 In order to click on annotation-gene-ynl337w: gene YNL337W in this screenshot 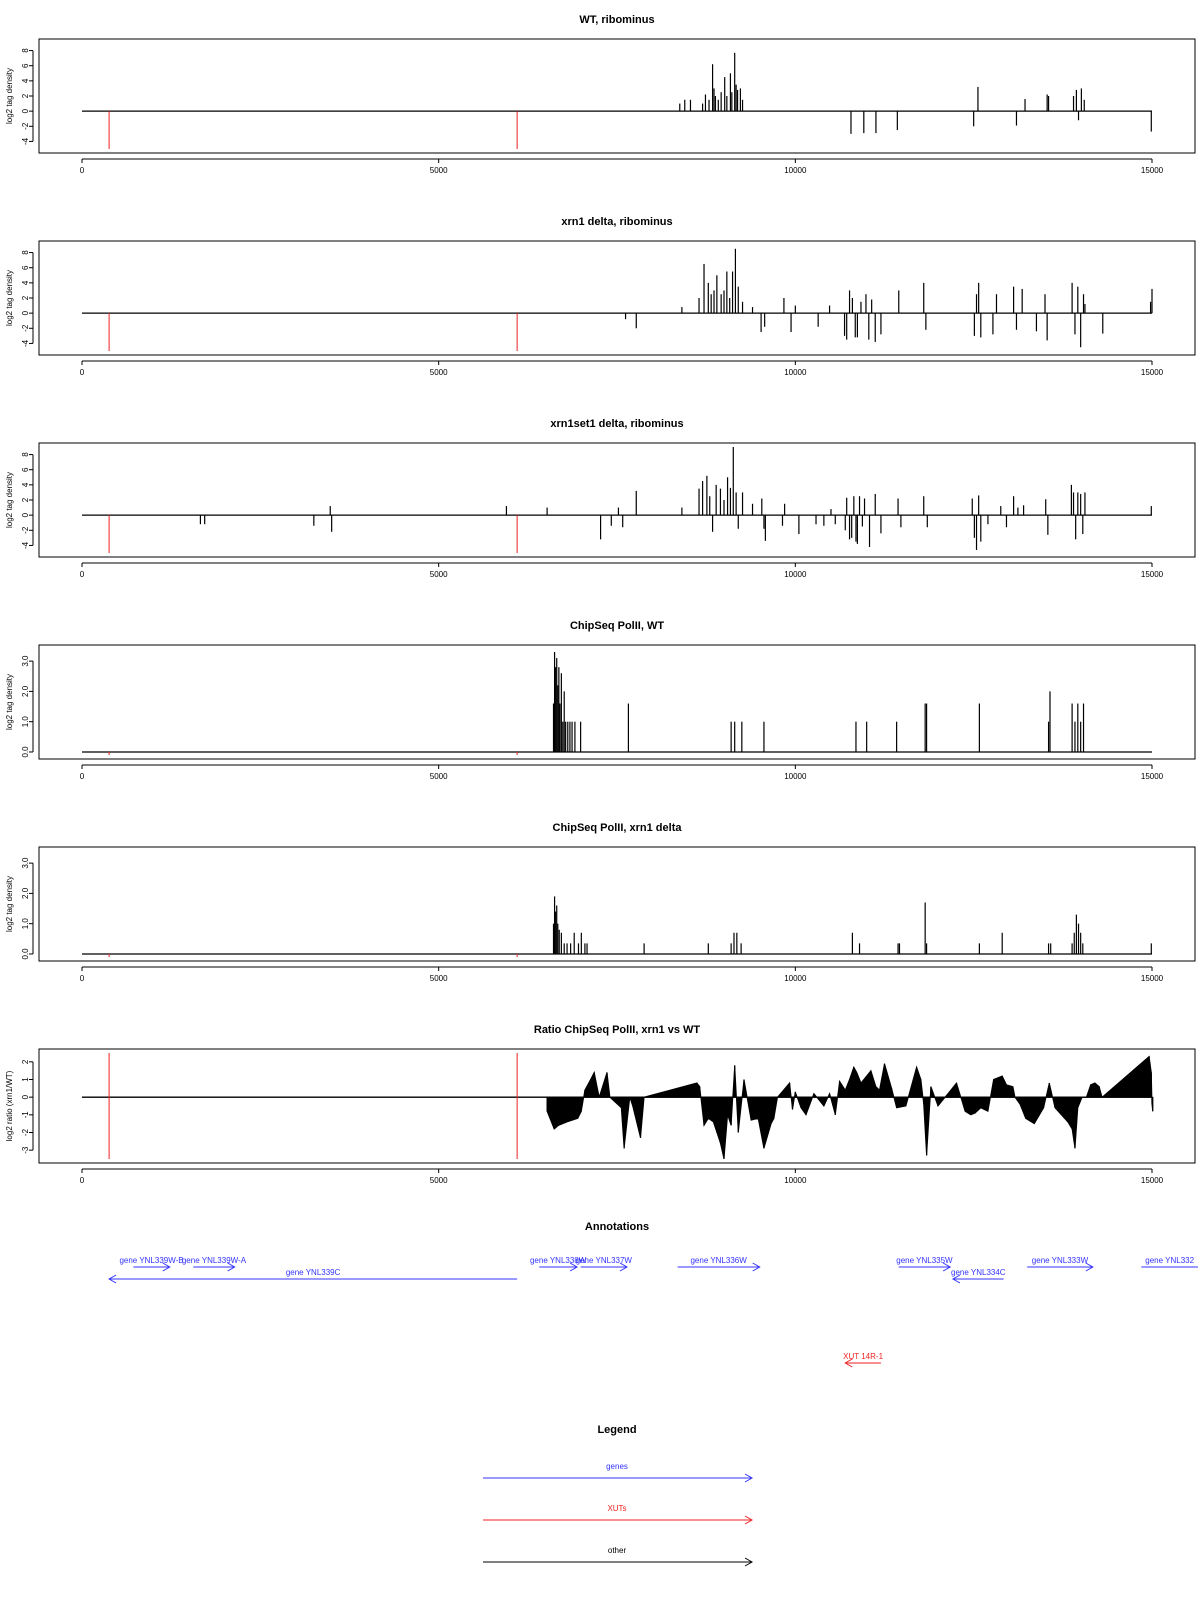, I will do `click(604, 1264)`.